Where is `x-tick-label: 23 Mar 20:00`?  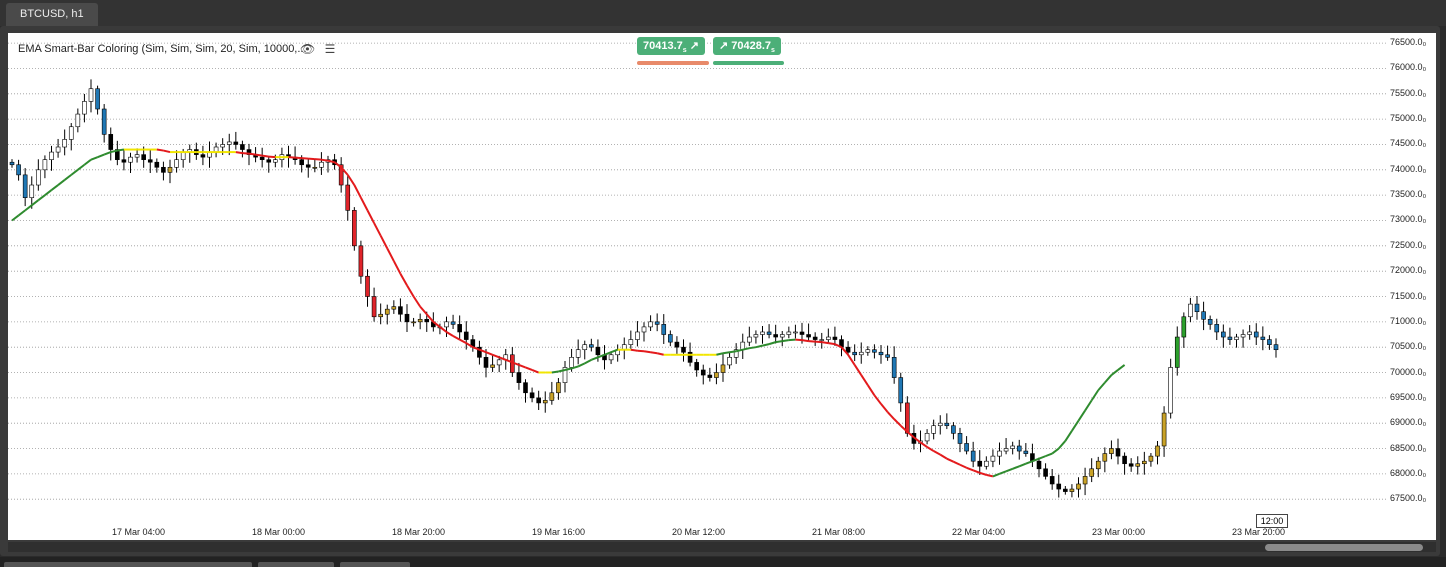 x-tick-label: 23 Mar 20:00 is located at coordinates (1259, 532).